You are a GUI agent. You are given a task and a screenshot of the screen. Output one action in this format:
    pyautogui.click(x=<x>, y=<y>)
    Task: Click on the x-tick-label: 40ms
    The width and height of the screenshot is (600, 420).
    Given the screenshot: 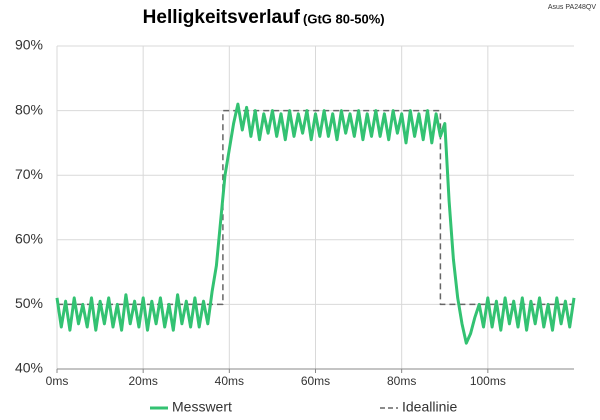 What is the action you would take?
    pyautogui.click(x=229, y=381)
    